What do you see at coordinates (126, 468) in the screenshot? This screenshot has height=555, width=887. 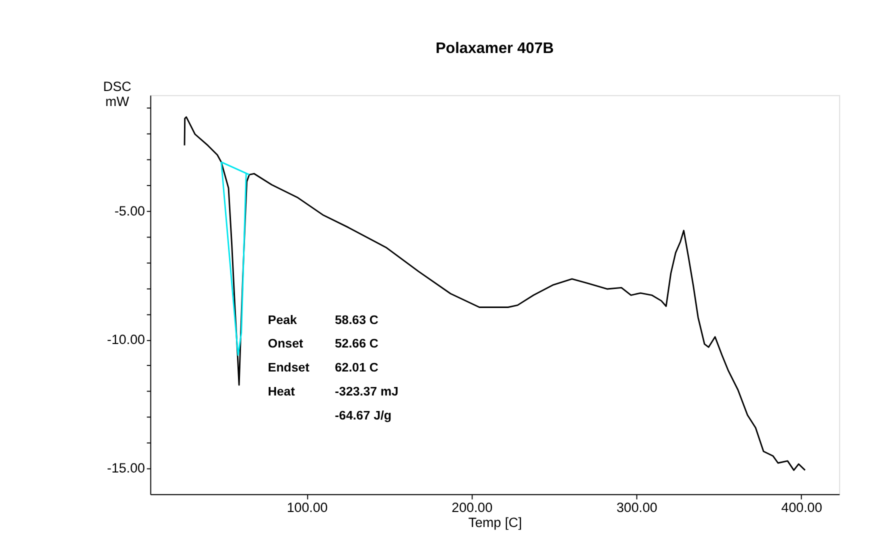 I see `y-tick-label: -15.00` at bounding box center [126, 468].